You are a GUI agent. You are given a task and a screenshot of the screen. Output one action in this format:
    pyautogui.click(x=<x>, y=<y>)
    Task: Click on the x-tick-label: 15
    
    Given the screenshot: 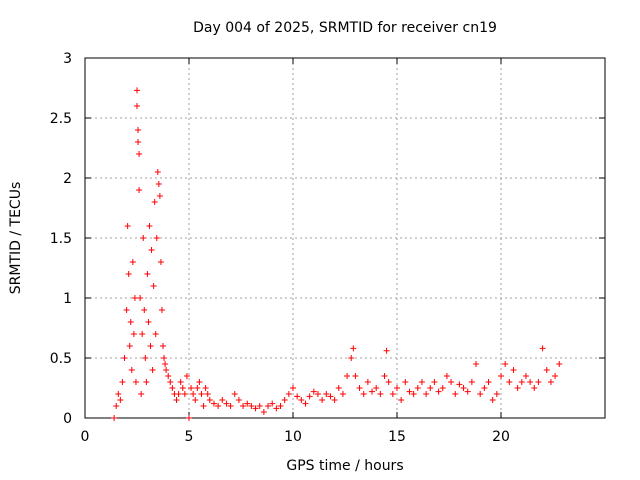 What is the action you would take?
    pyautogui.click(x=397, y=437)
    